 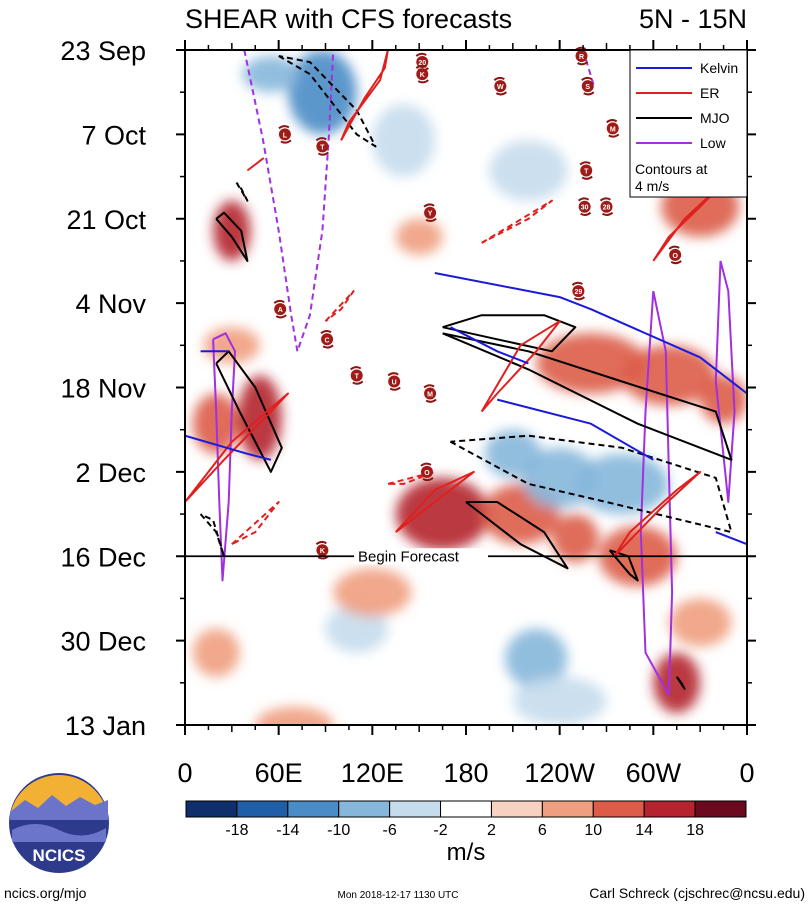 I want to click on storm-marker-label: W, so click(x=500, y=87).